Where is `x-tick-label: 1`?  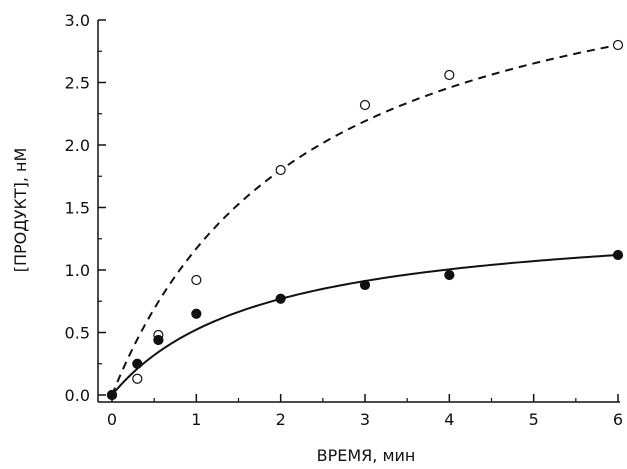
x-tick-label: 1 is located at coordinates (196, 419).